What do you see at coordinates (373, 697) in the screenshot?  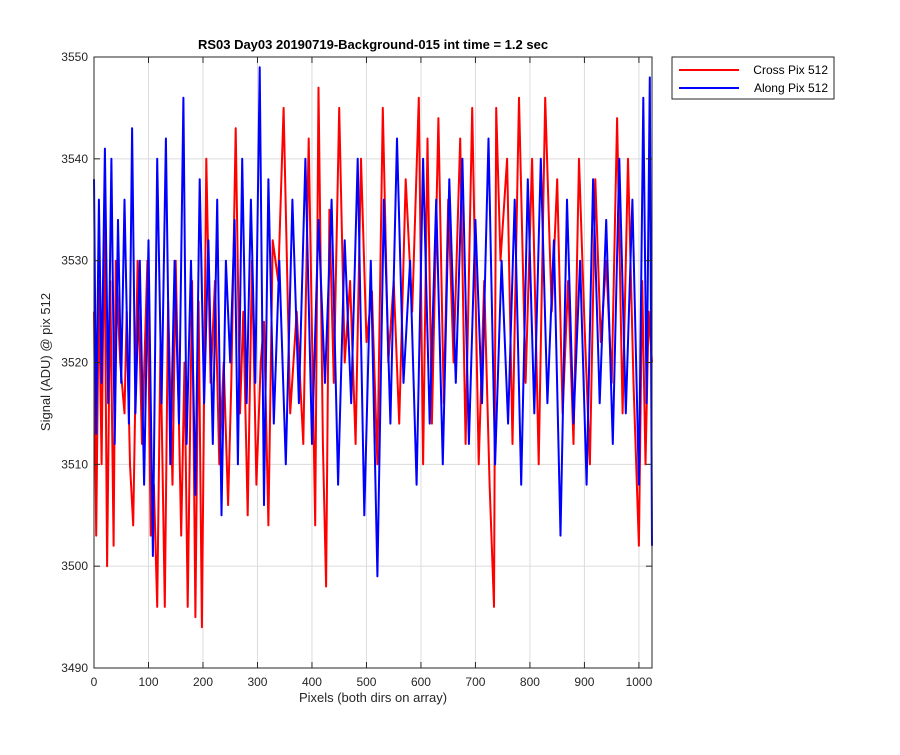 I see `x-axis-label: Pixels (both dirs on array)` at bounding box center [373, 697].